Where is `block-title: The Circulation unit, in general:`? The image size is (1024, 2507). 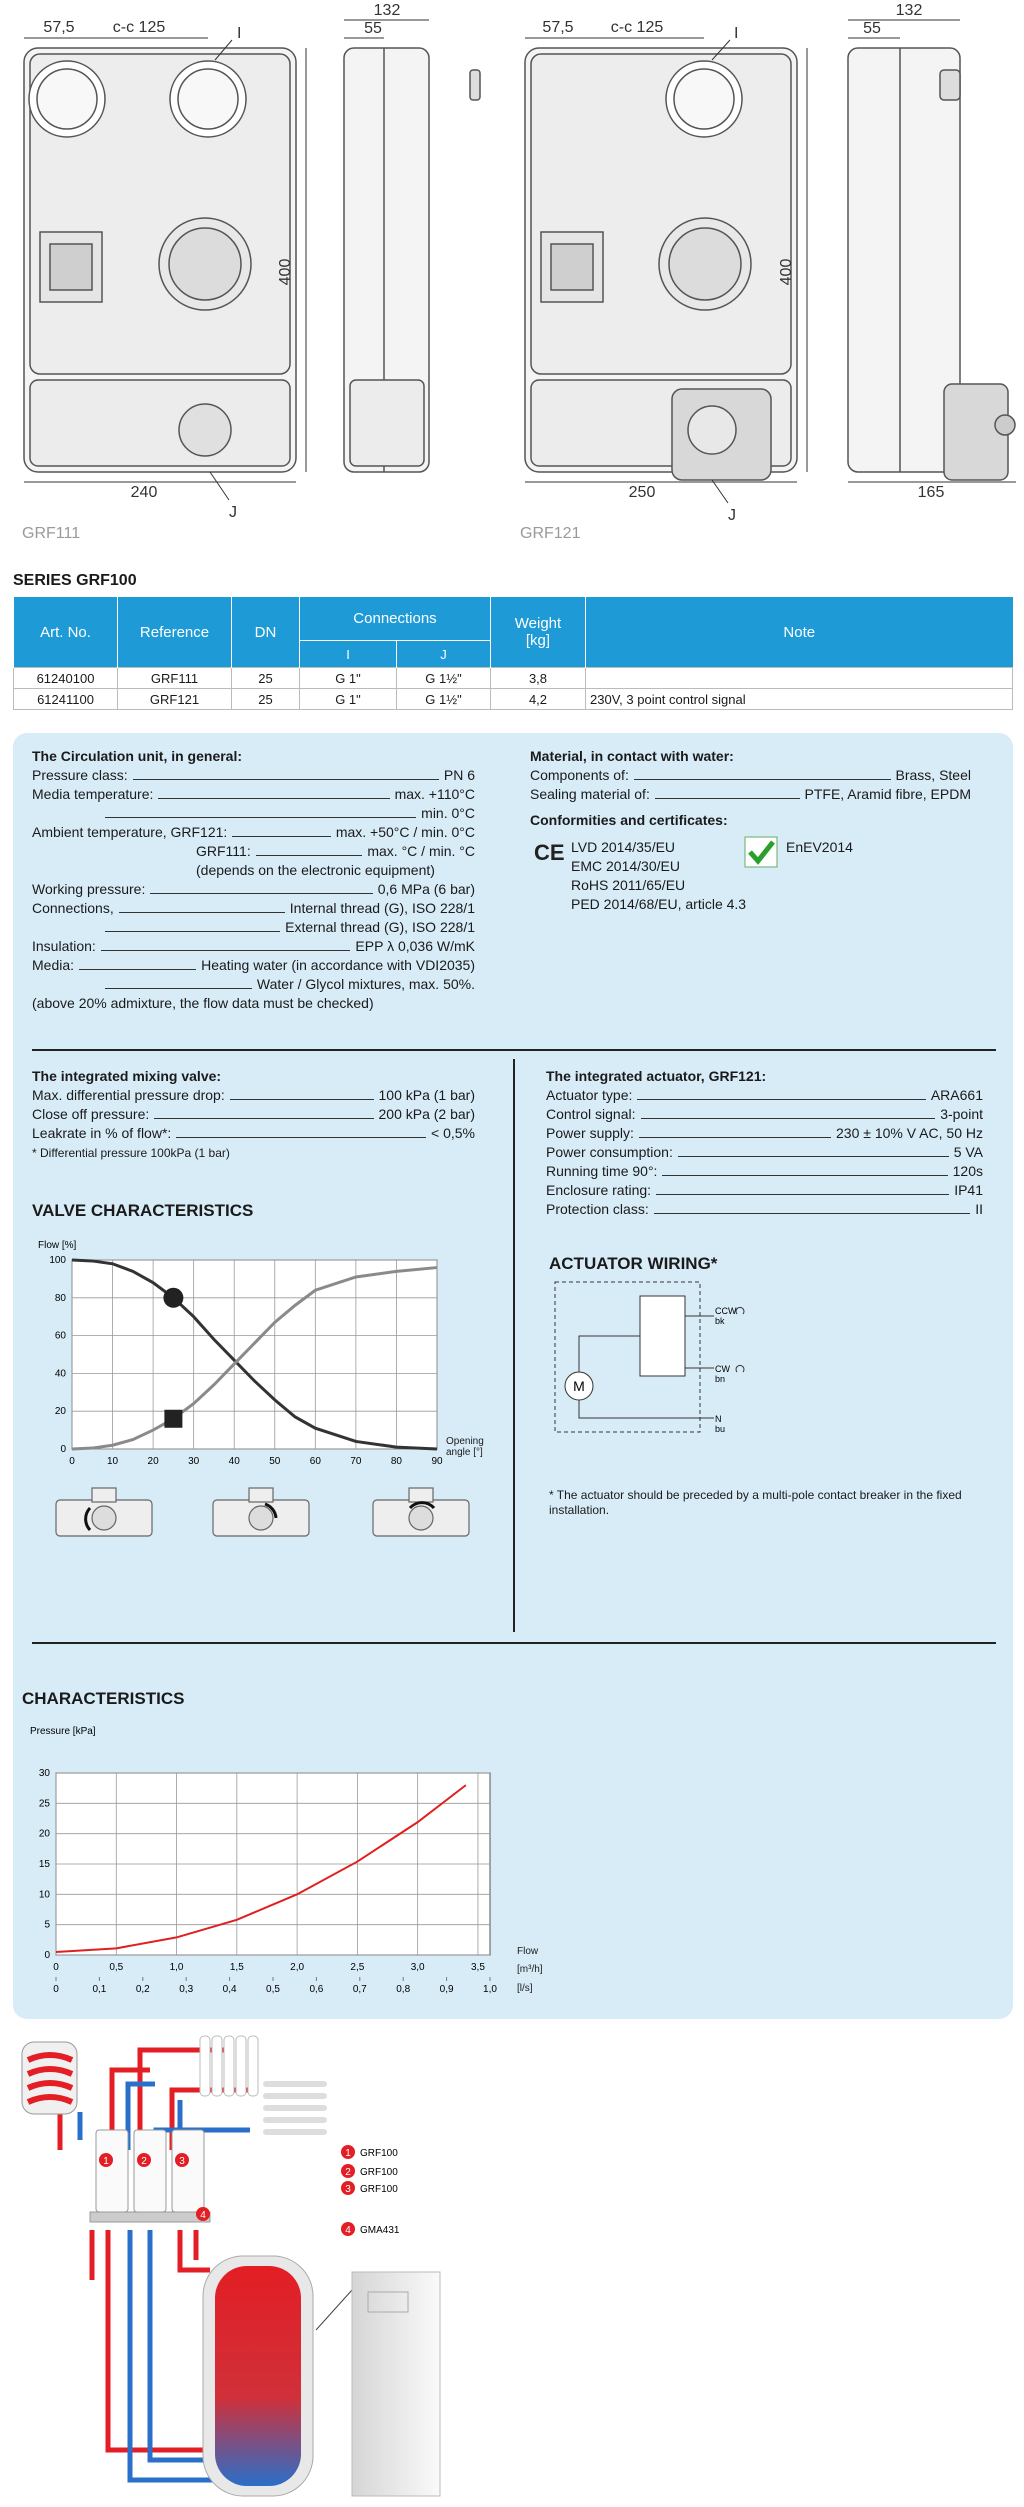 block-title: The Circulation unit, in general: is located at coordinates (137, 756).